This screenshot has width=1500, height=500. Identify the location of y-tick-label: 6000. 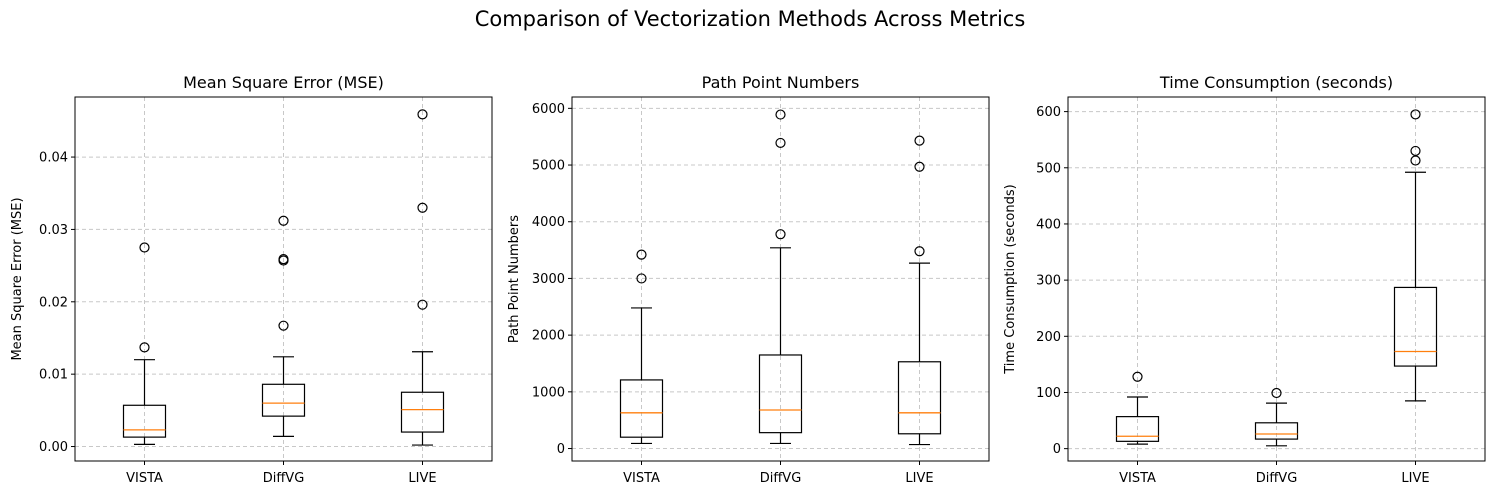
(548, 109).